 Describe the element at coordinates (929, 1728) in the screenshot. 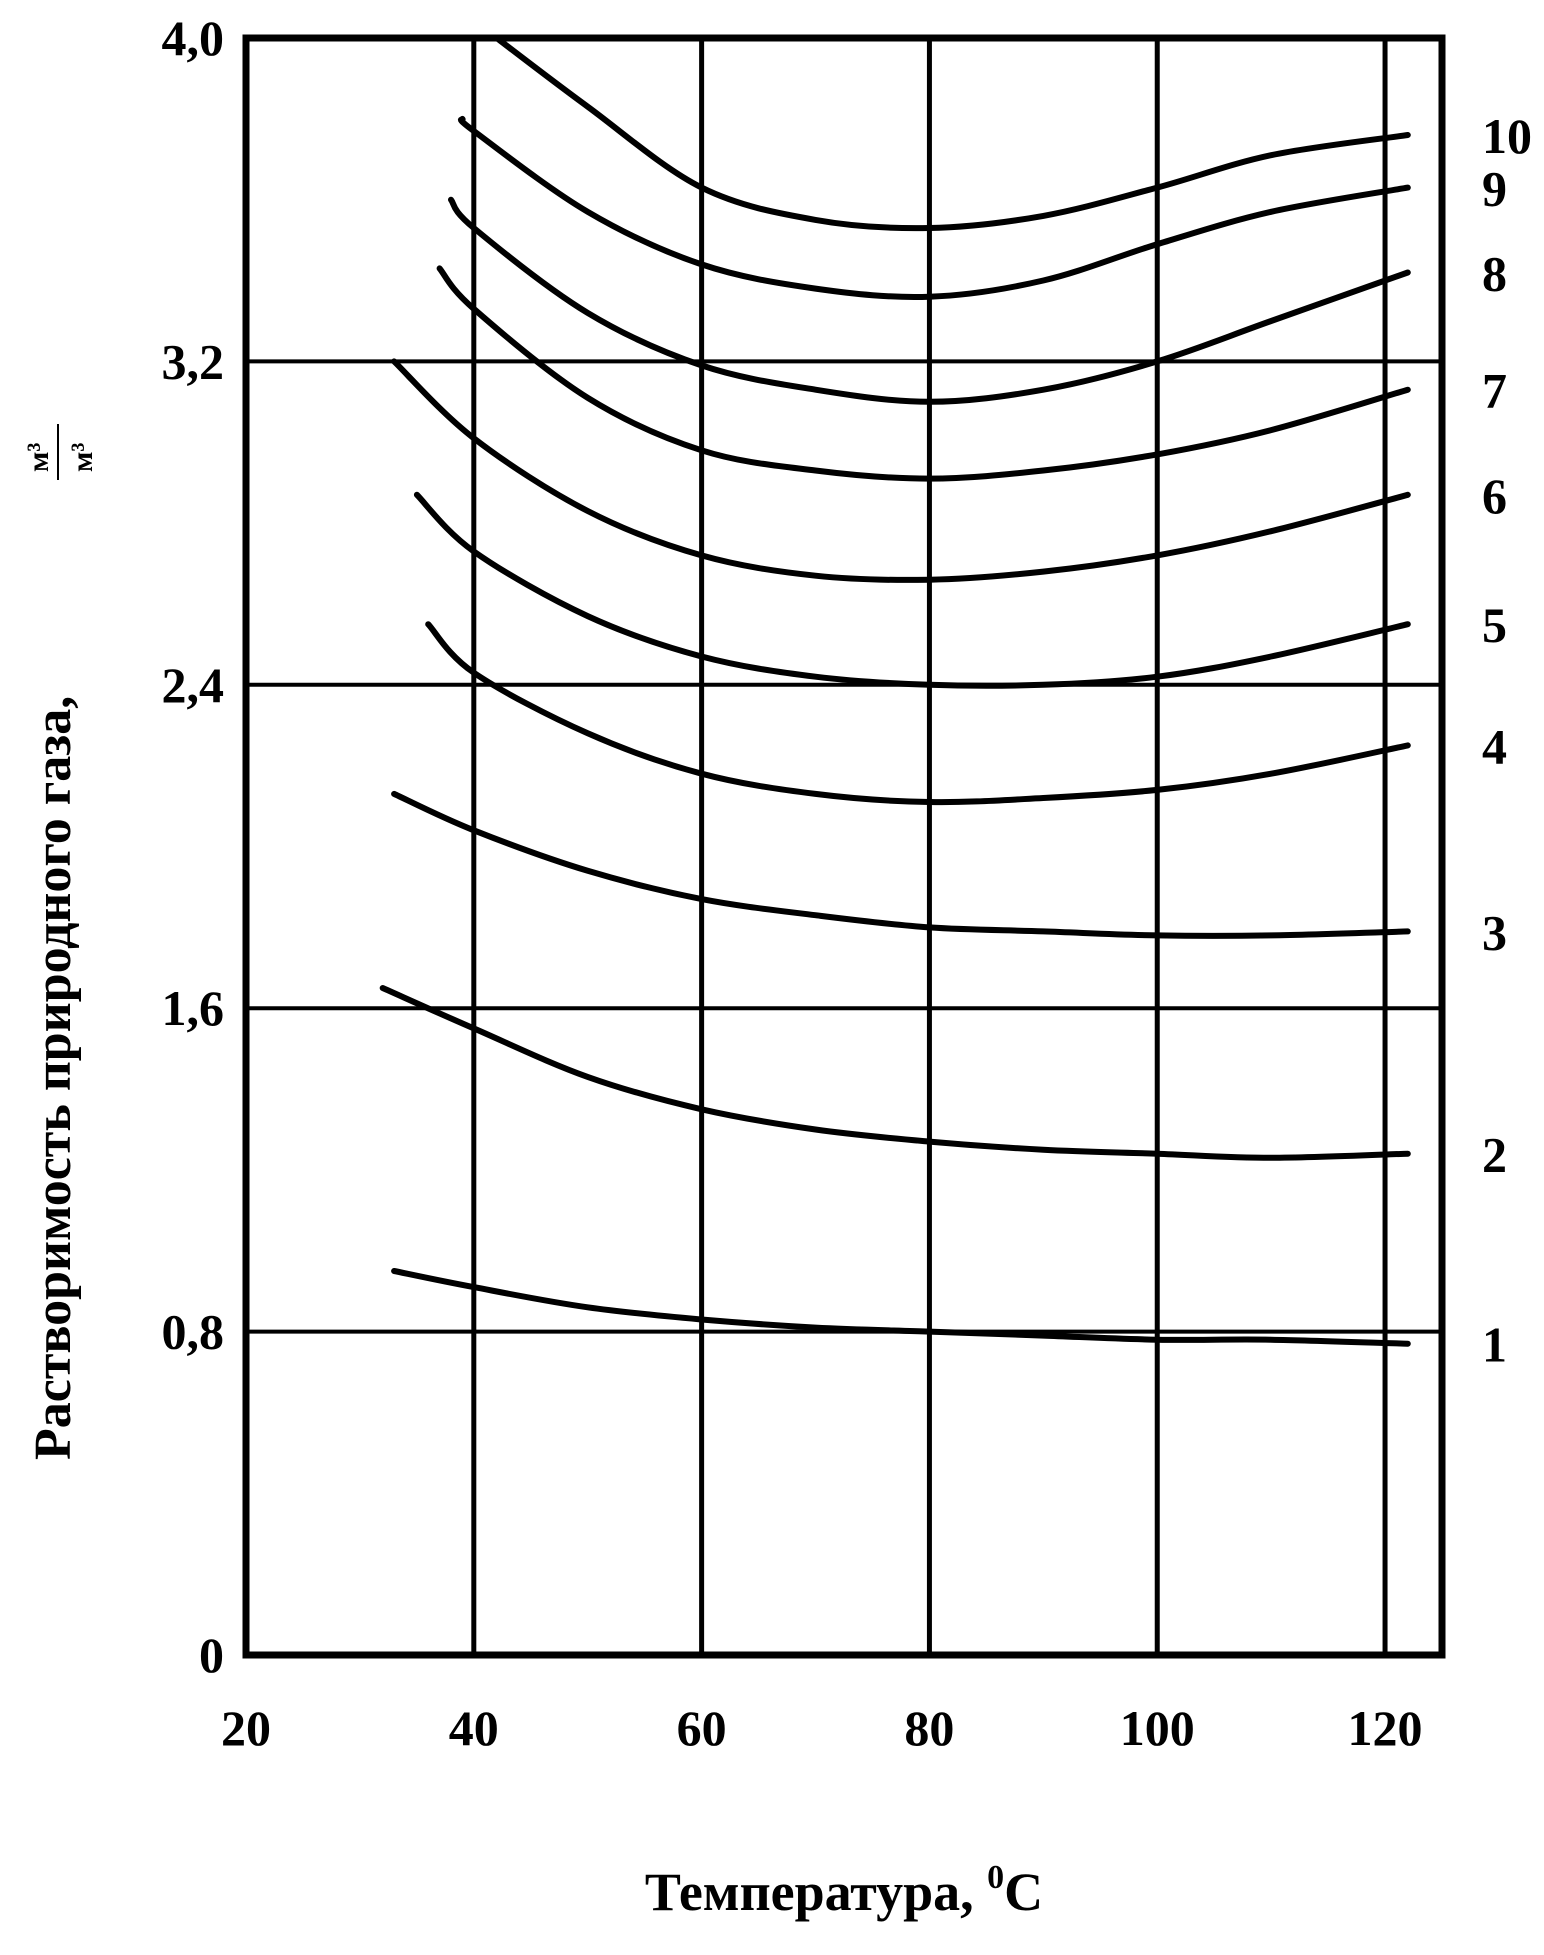

I see `x-tick-label: 80` at that location.